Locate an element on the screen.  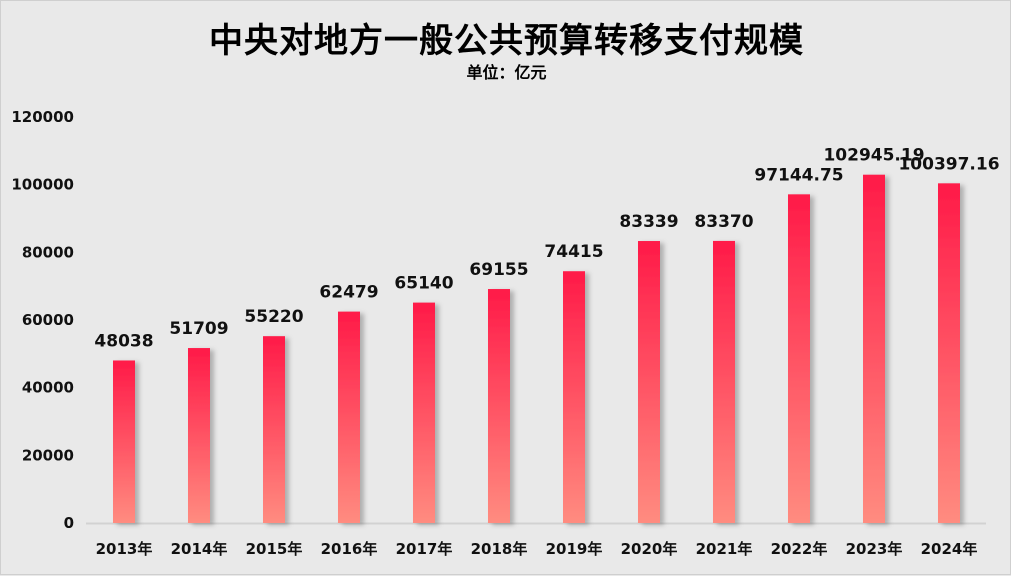
data-label: 100397.16 is located at coordinates (948, 164).